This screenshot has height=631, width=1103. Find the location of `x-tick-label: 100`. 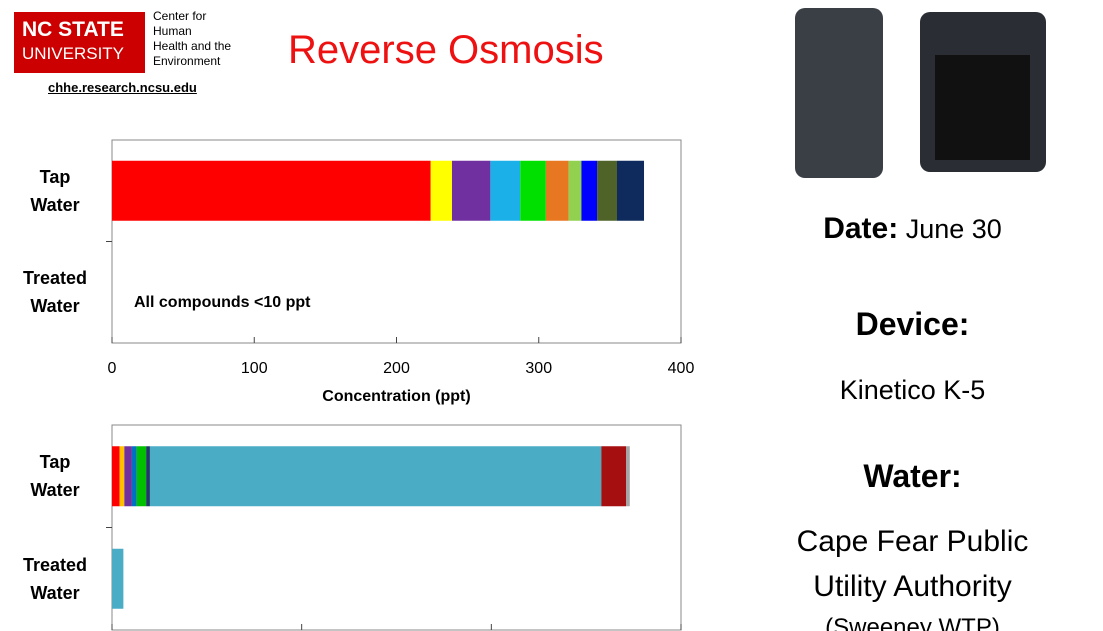

x-tick-label: 100 is located at coordinates (254, 368).